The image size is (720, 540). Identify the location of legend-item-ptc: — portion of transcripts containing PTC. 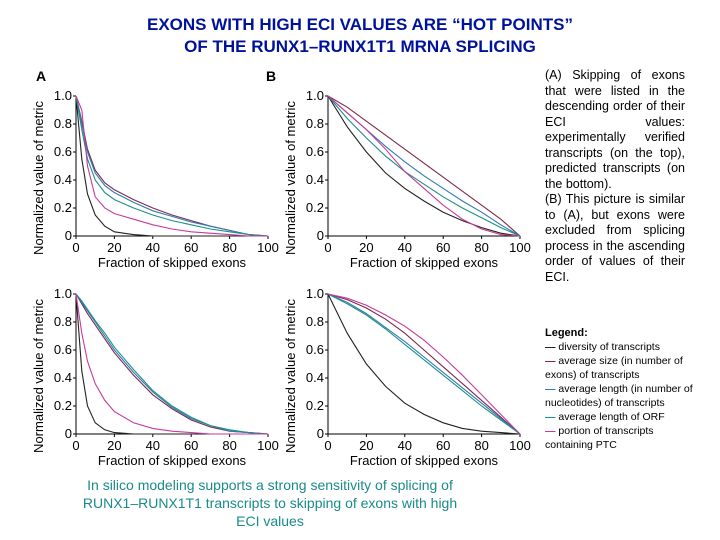
(620, 438).